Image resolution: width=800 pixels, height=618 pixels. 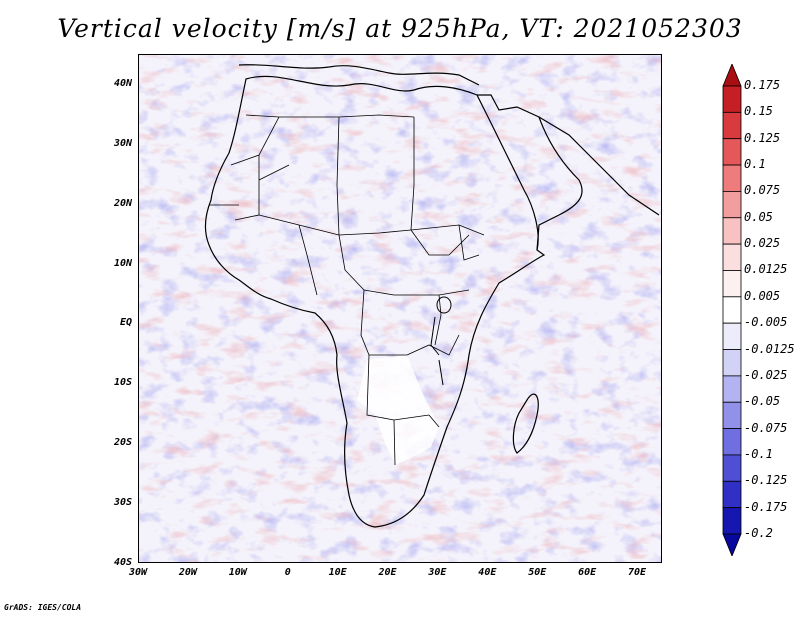 I want to click on lat-tick-label: 10S, so click(x=122, y=383).